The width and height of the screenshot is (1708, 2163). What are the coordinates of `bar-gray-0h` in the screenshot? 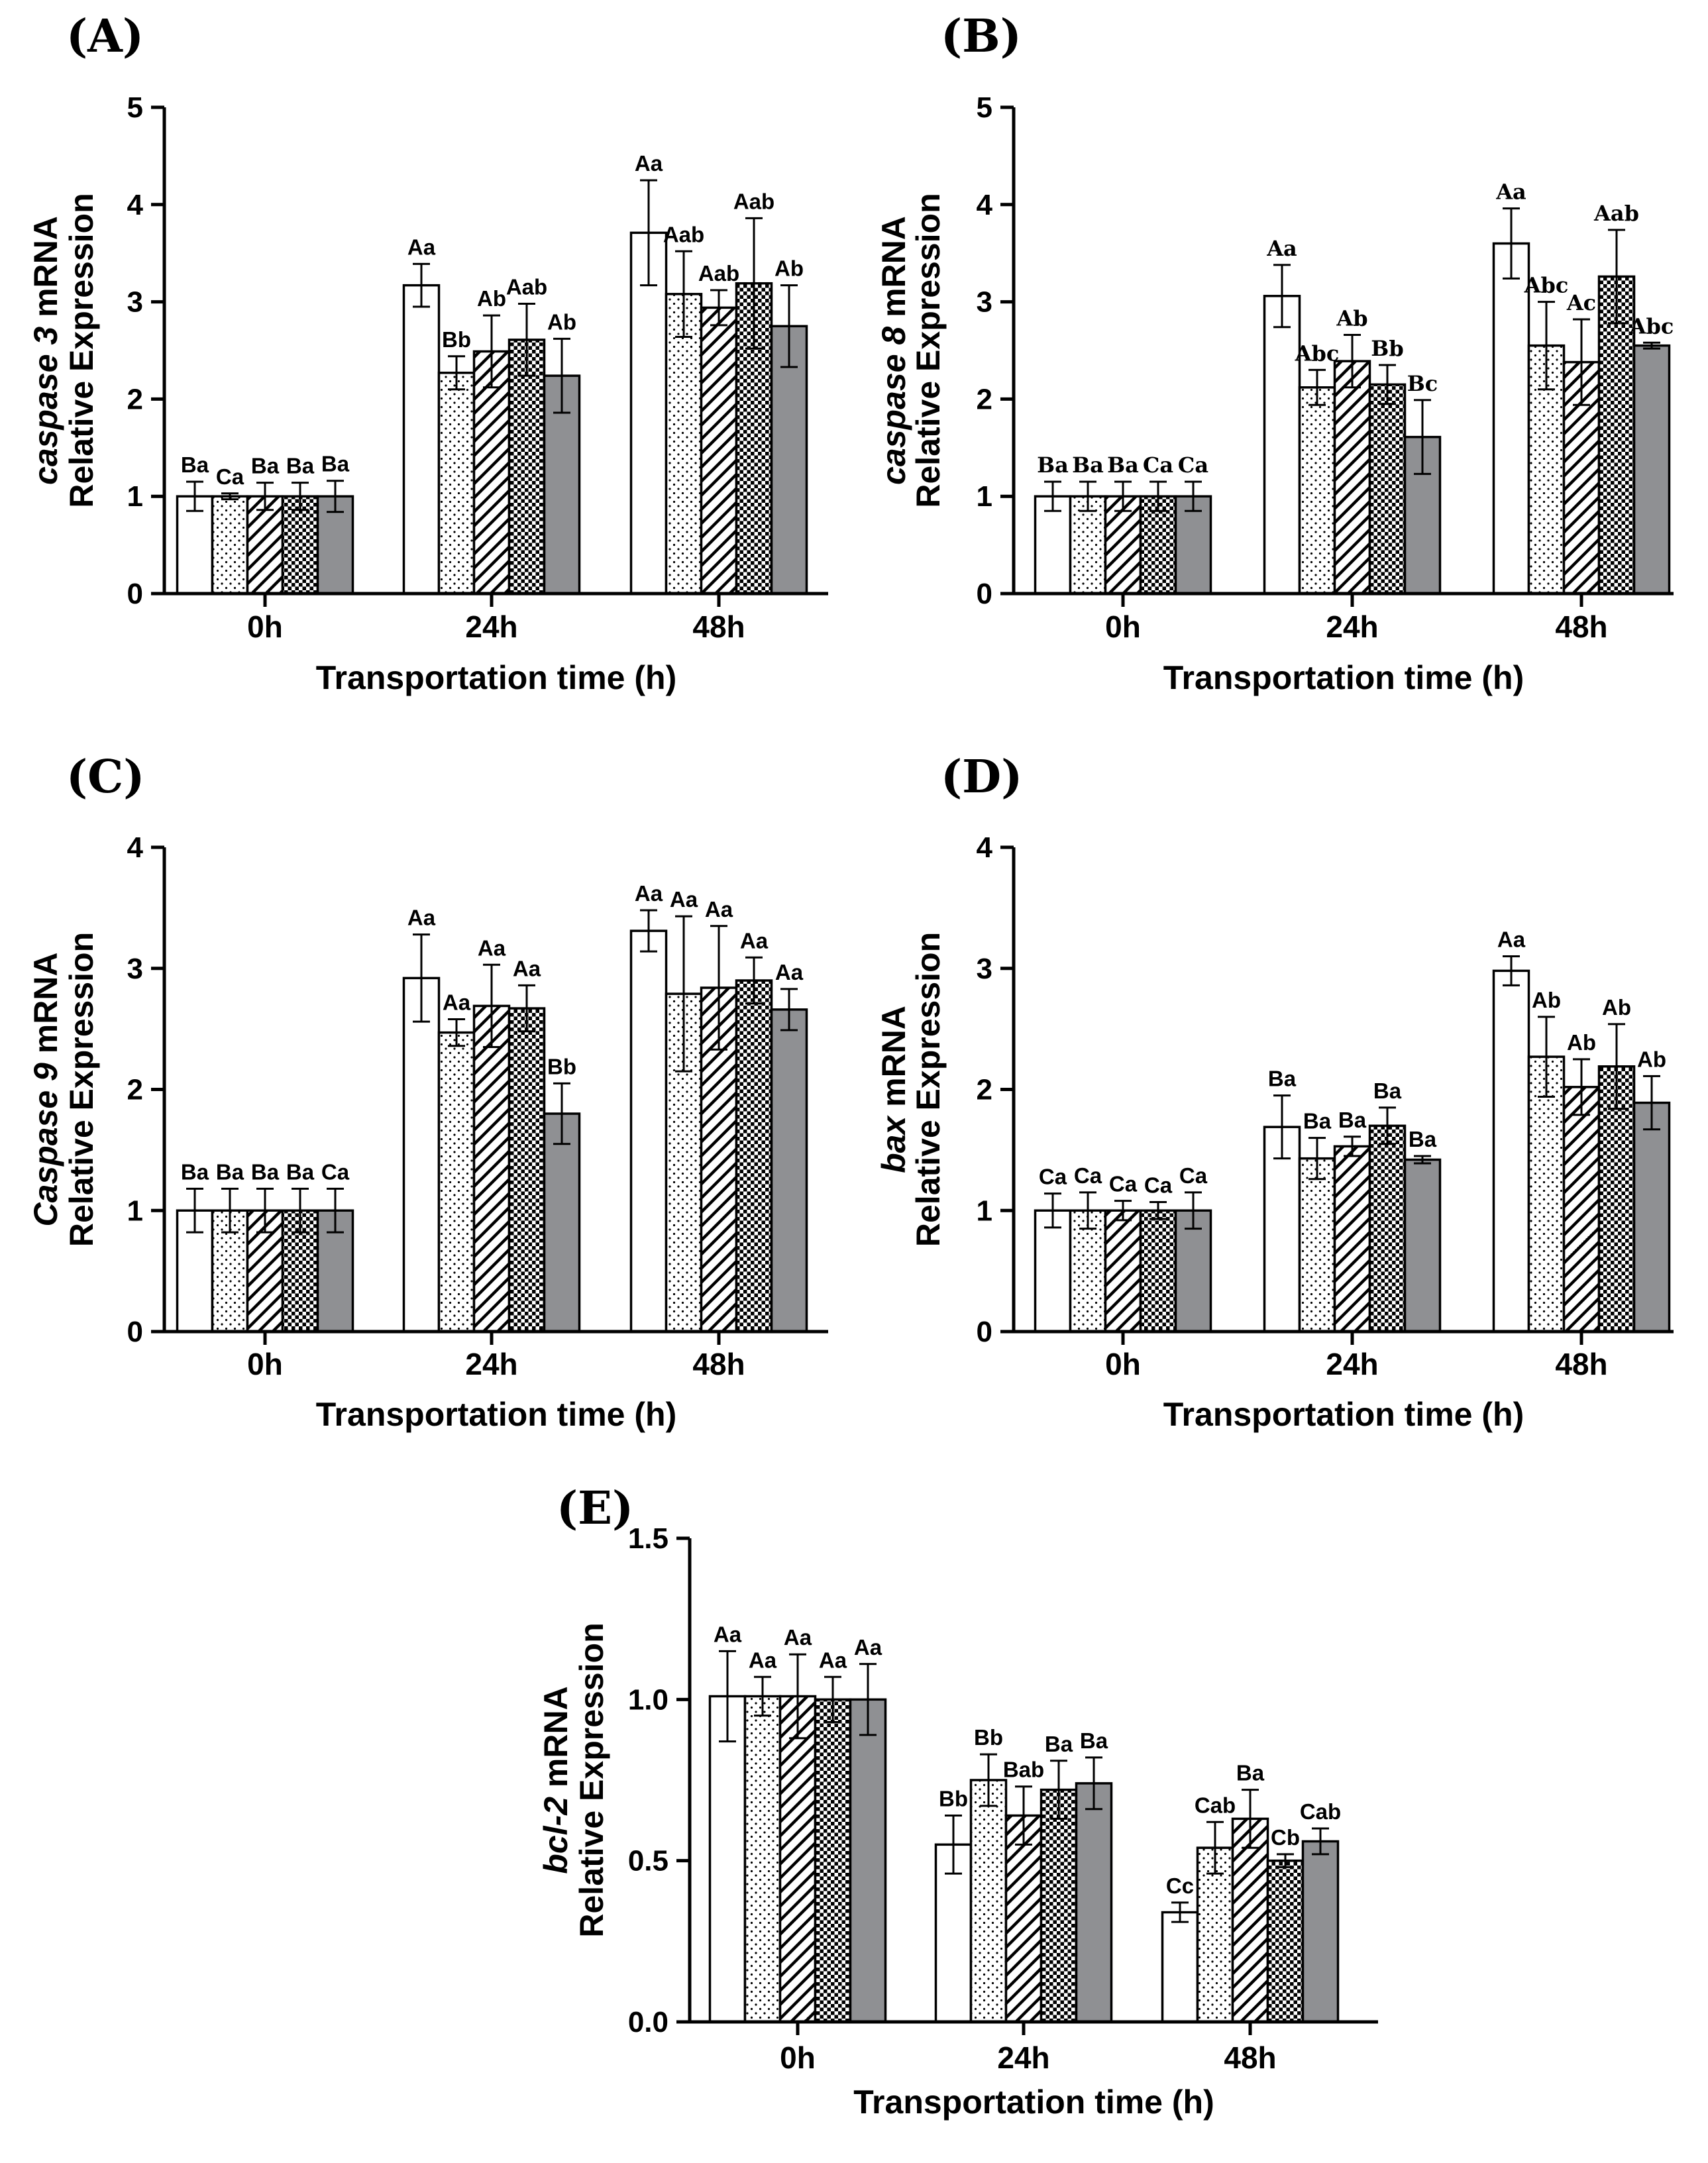 It's located at (868, 1861).